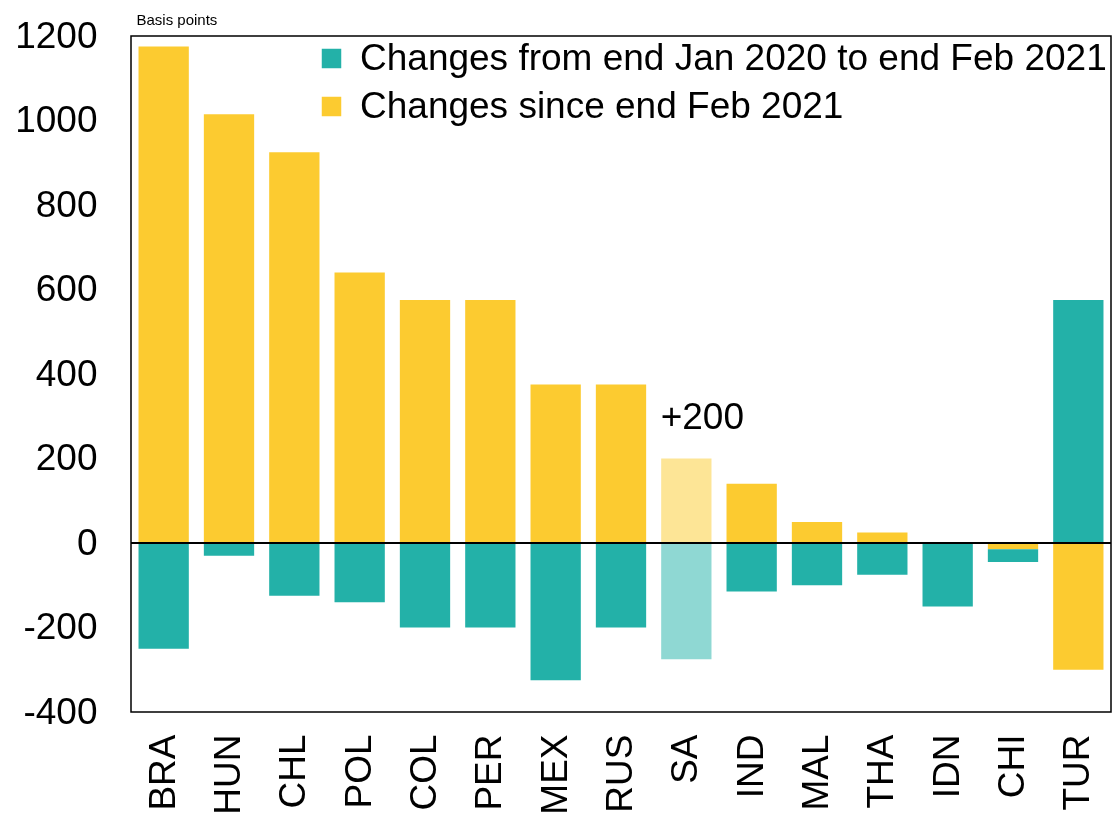  I want to click on annotation: +200, so click(702, 416).